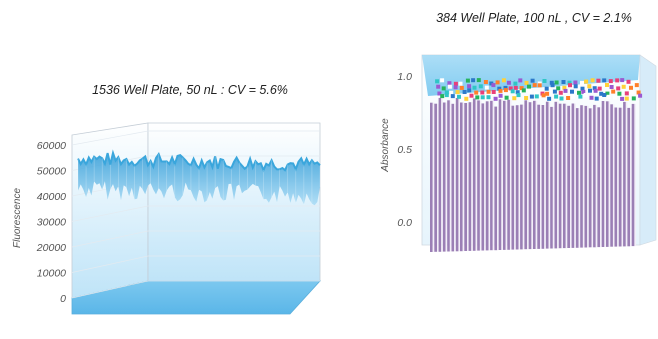  What do you see at coordinates (51, 146) in the screenshot?
I see `y-tick-label: 60000` at bounding box center [51, 146].